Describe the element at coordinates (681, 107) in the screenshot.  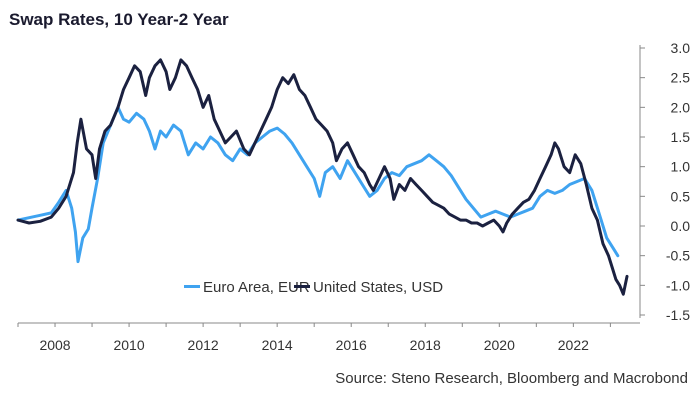
I see `y-tick-label: 2.0` at that location.